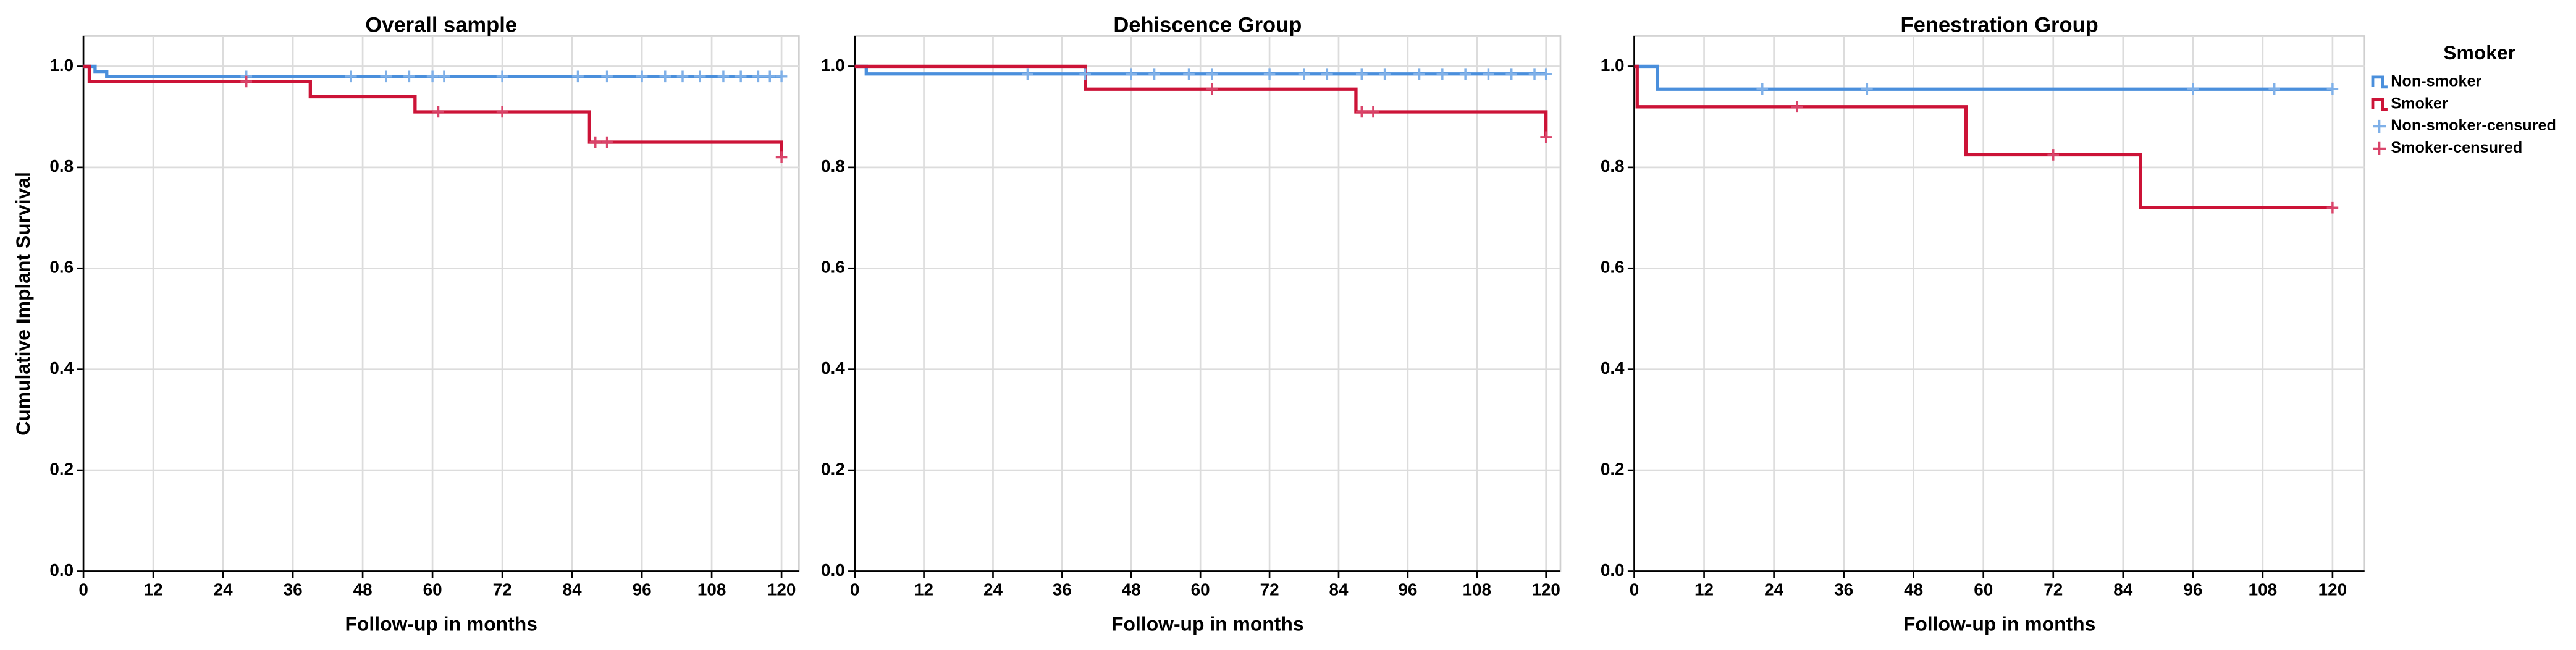  I want to click on chart-title: Fenestration Group, so click(1999, 25).